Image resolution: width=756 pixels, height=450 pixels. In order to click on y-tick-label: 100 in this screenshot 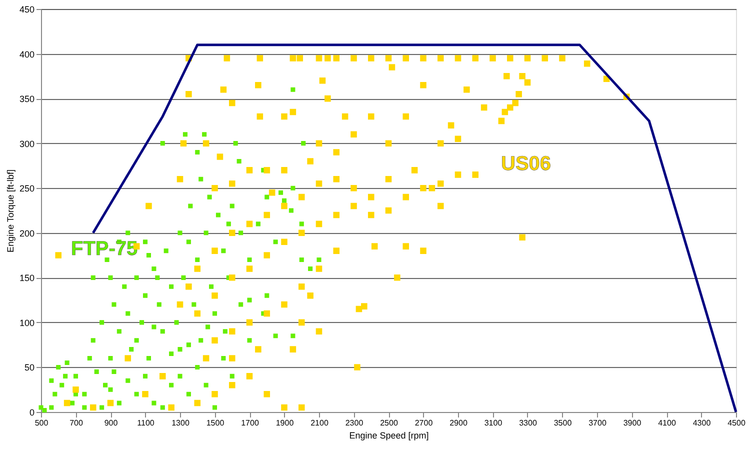, I will do `click(26, 323)`.